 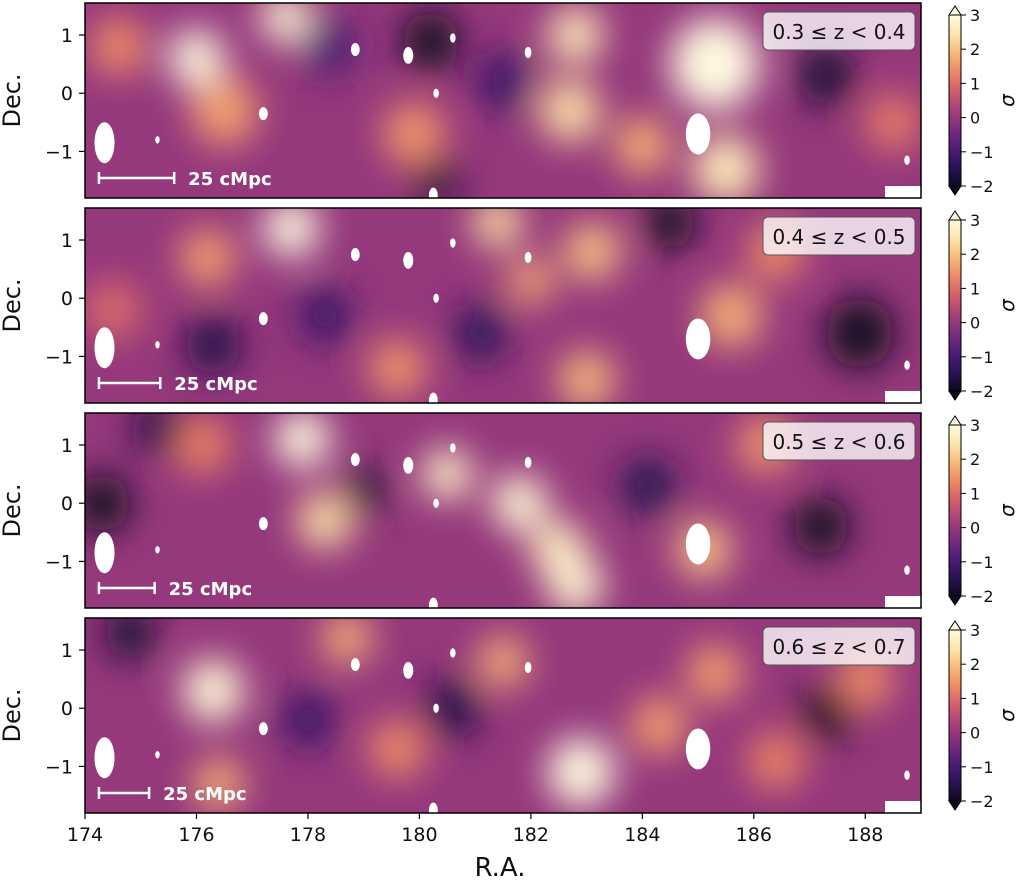 I want to click on colorbar-tick-label: 3, so click(x=975, y=630).